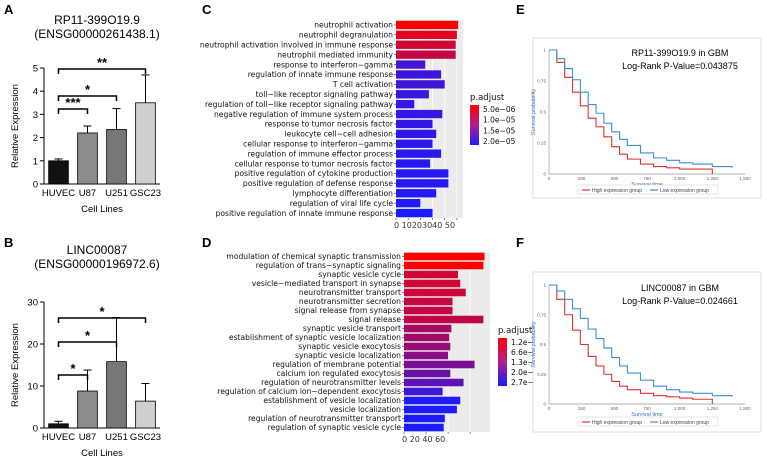  Describe the element at coordinates (339, 134) in the screenshot. I see `go-term-label: leukocyte cell−cell adhesion` at that location.